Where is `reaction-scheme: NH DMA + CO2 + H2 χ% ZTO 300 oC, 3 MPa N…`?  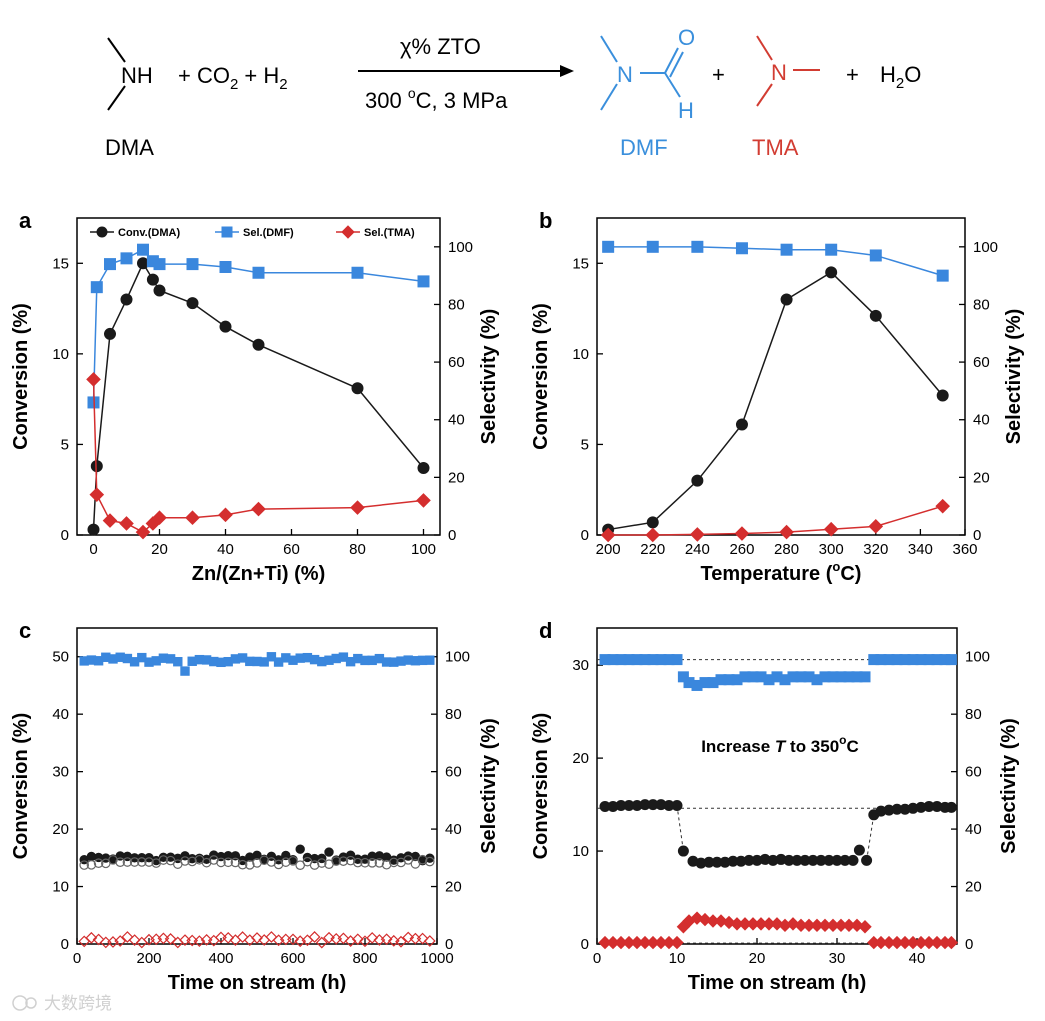 reaction-scheme: NH DMA + CO2 + H2 χ% ZTO 300 oC, 3 MPa N… is located at coordinates (513, 92).